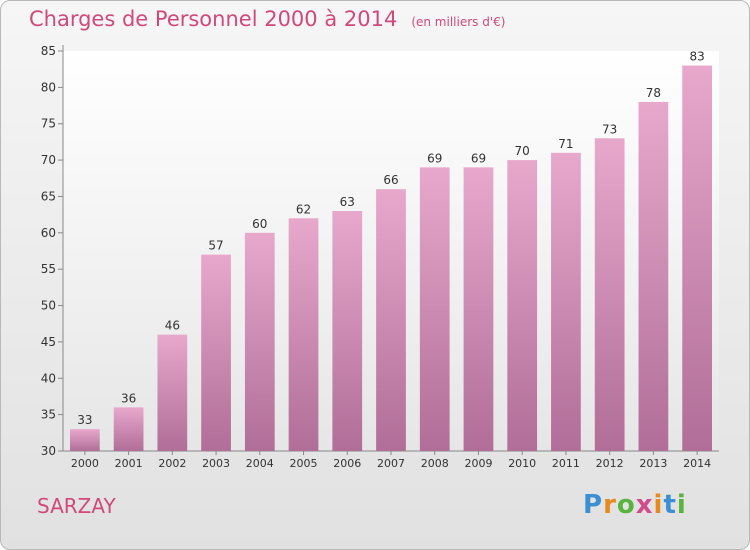  I want to click on y-tick-label: 70, so click(48, 160).